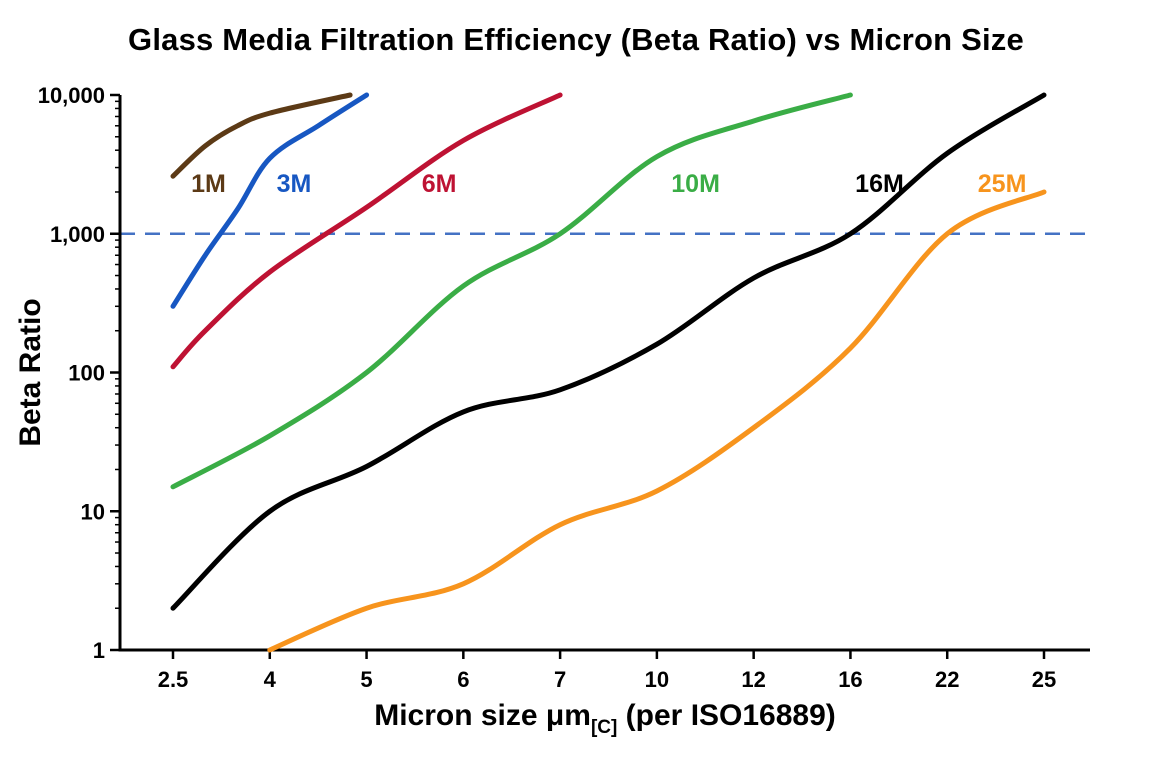  Describe the element at coordinates (173, 679) in the screenshot. I see `x-tick-label: 2.5` at that location.